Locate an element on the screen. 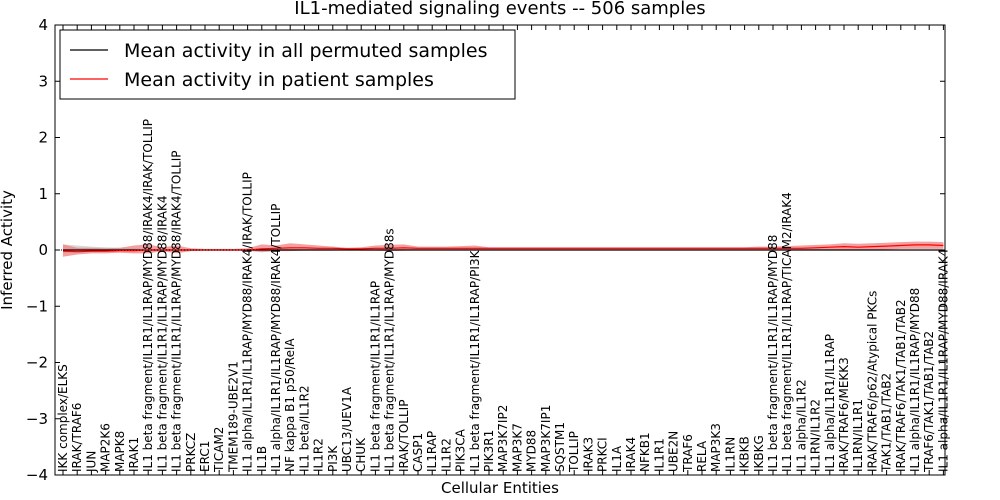  x-category-label: IL1 alpha/IL1R1/IL1RAP/MYD88 is located at coordinates (915, 380).